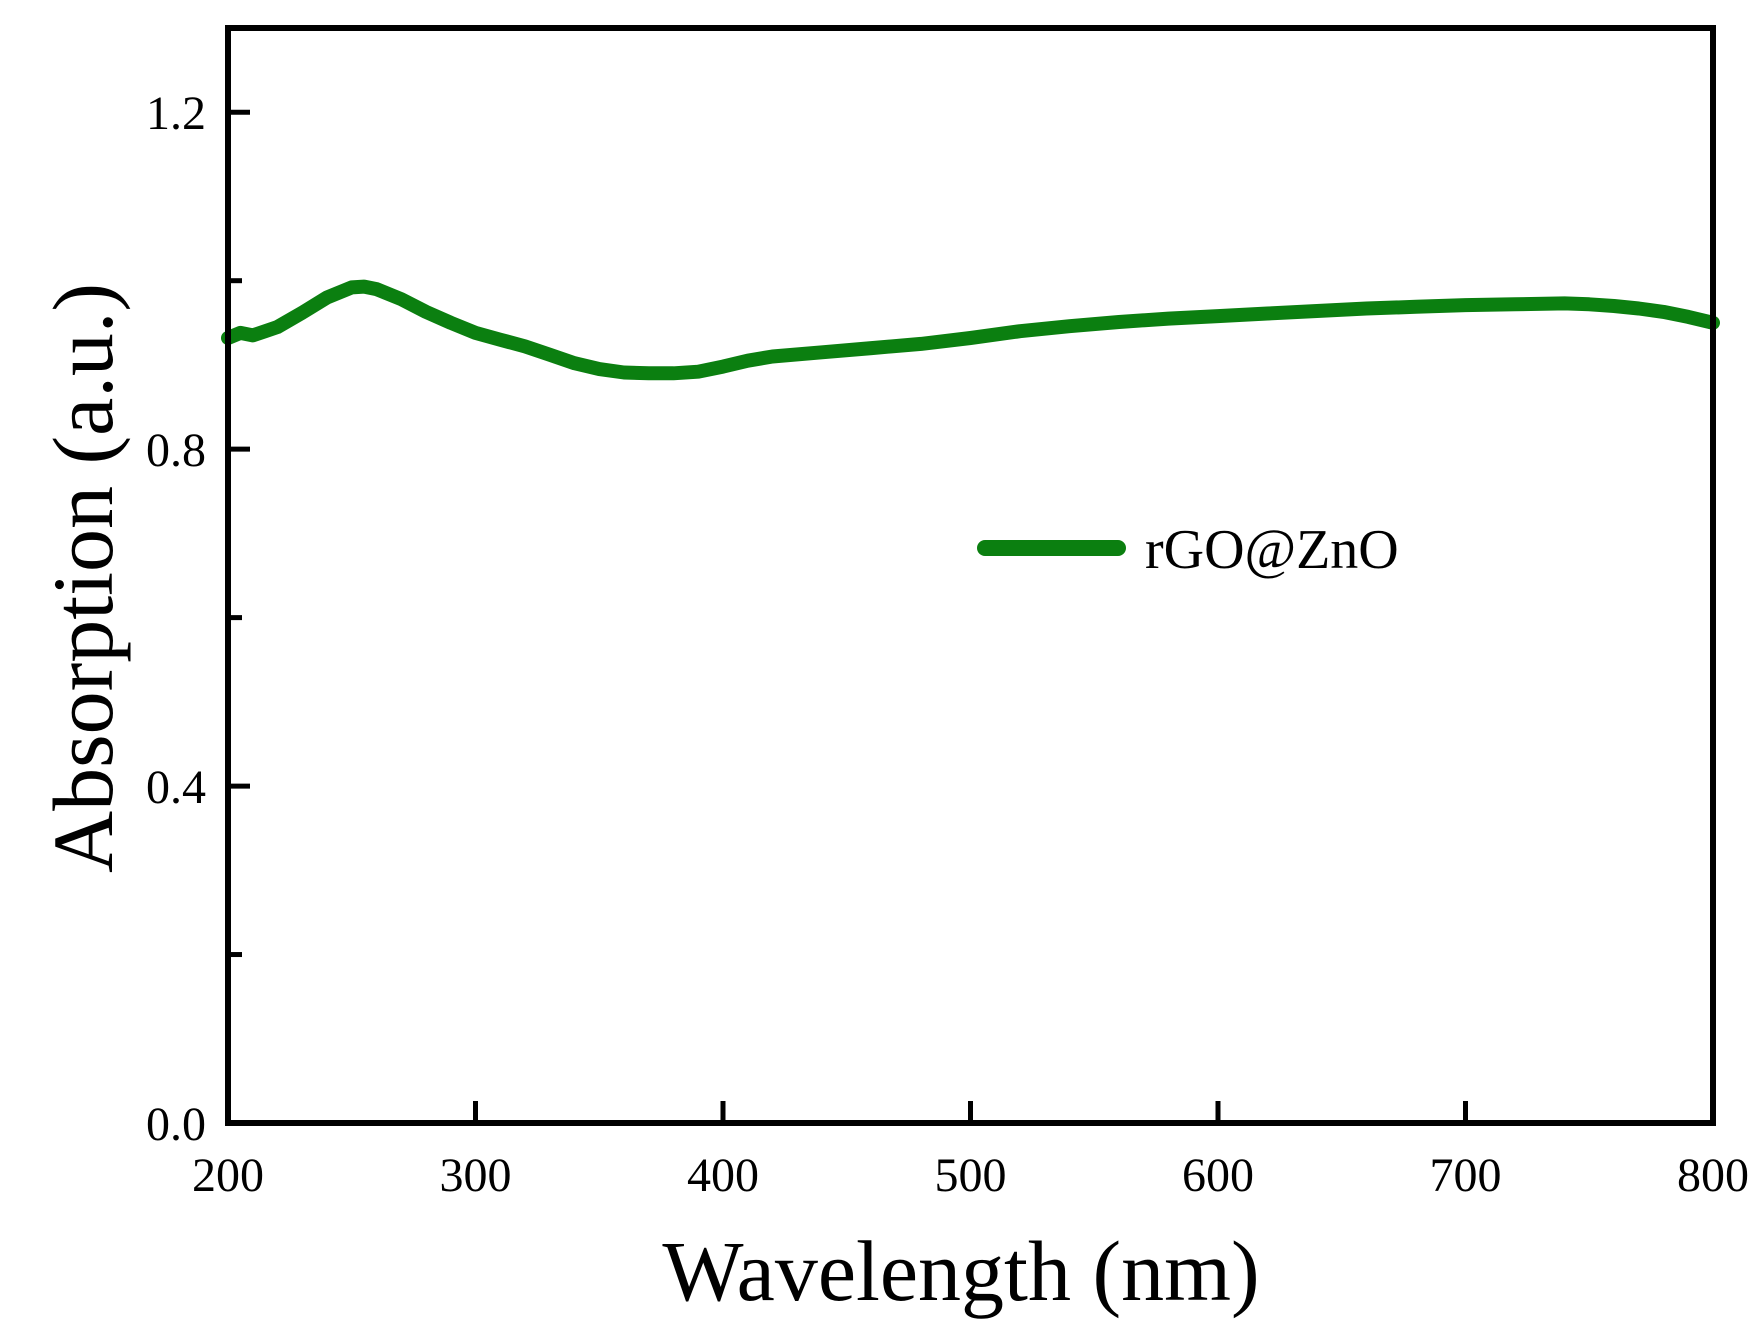 This screenshot has width=1760, height=1333. Describe the element at coordinates (176, 1124) in the screenshot. I see `y-tick-label: 0.0` at that location.